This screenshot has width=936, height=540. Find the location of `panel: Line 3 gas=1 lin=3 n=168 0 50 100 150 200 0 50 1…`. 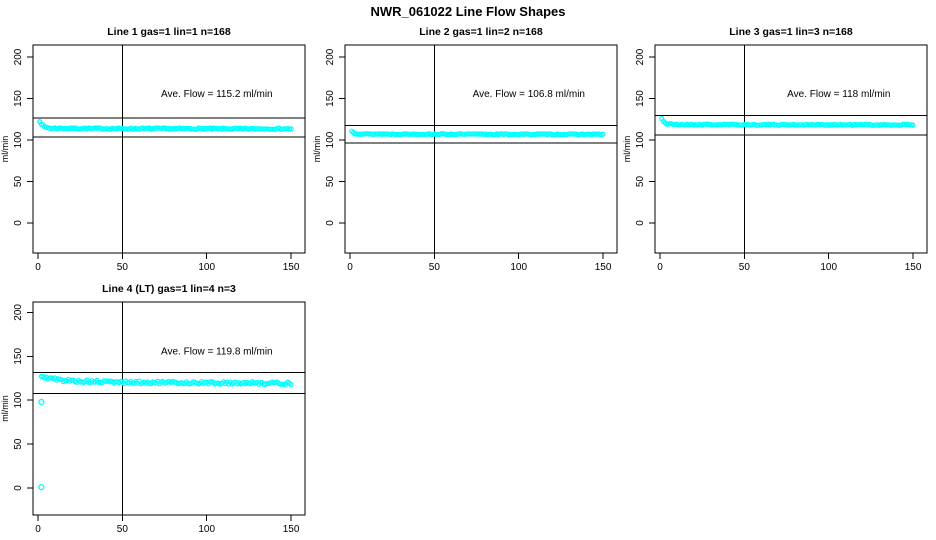

panel: Line 3 gas=1 lin=3 n=168 0 50 100 150 200 0 50 1… is located at coordinates (775, 149).